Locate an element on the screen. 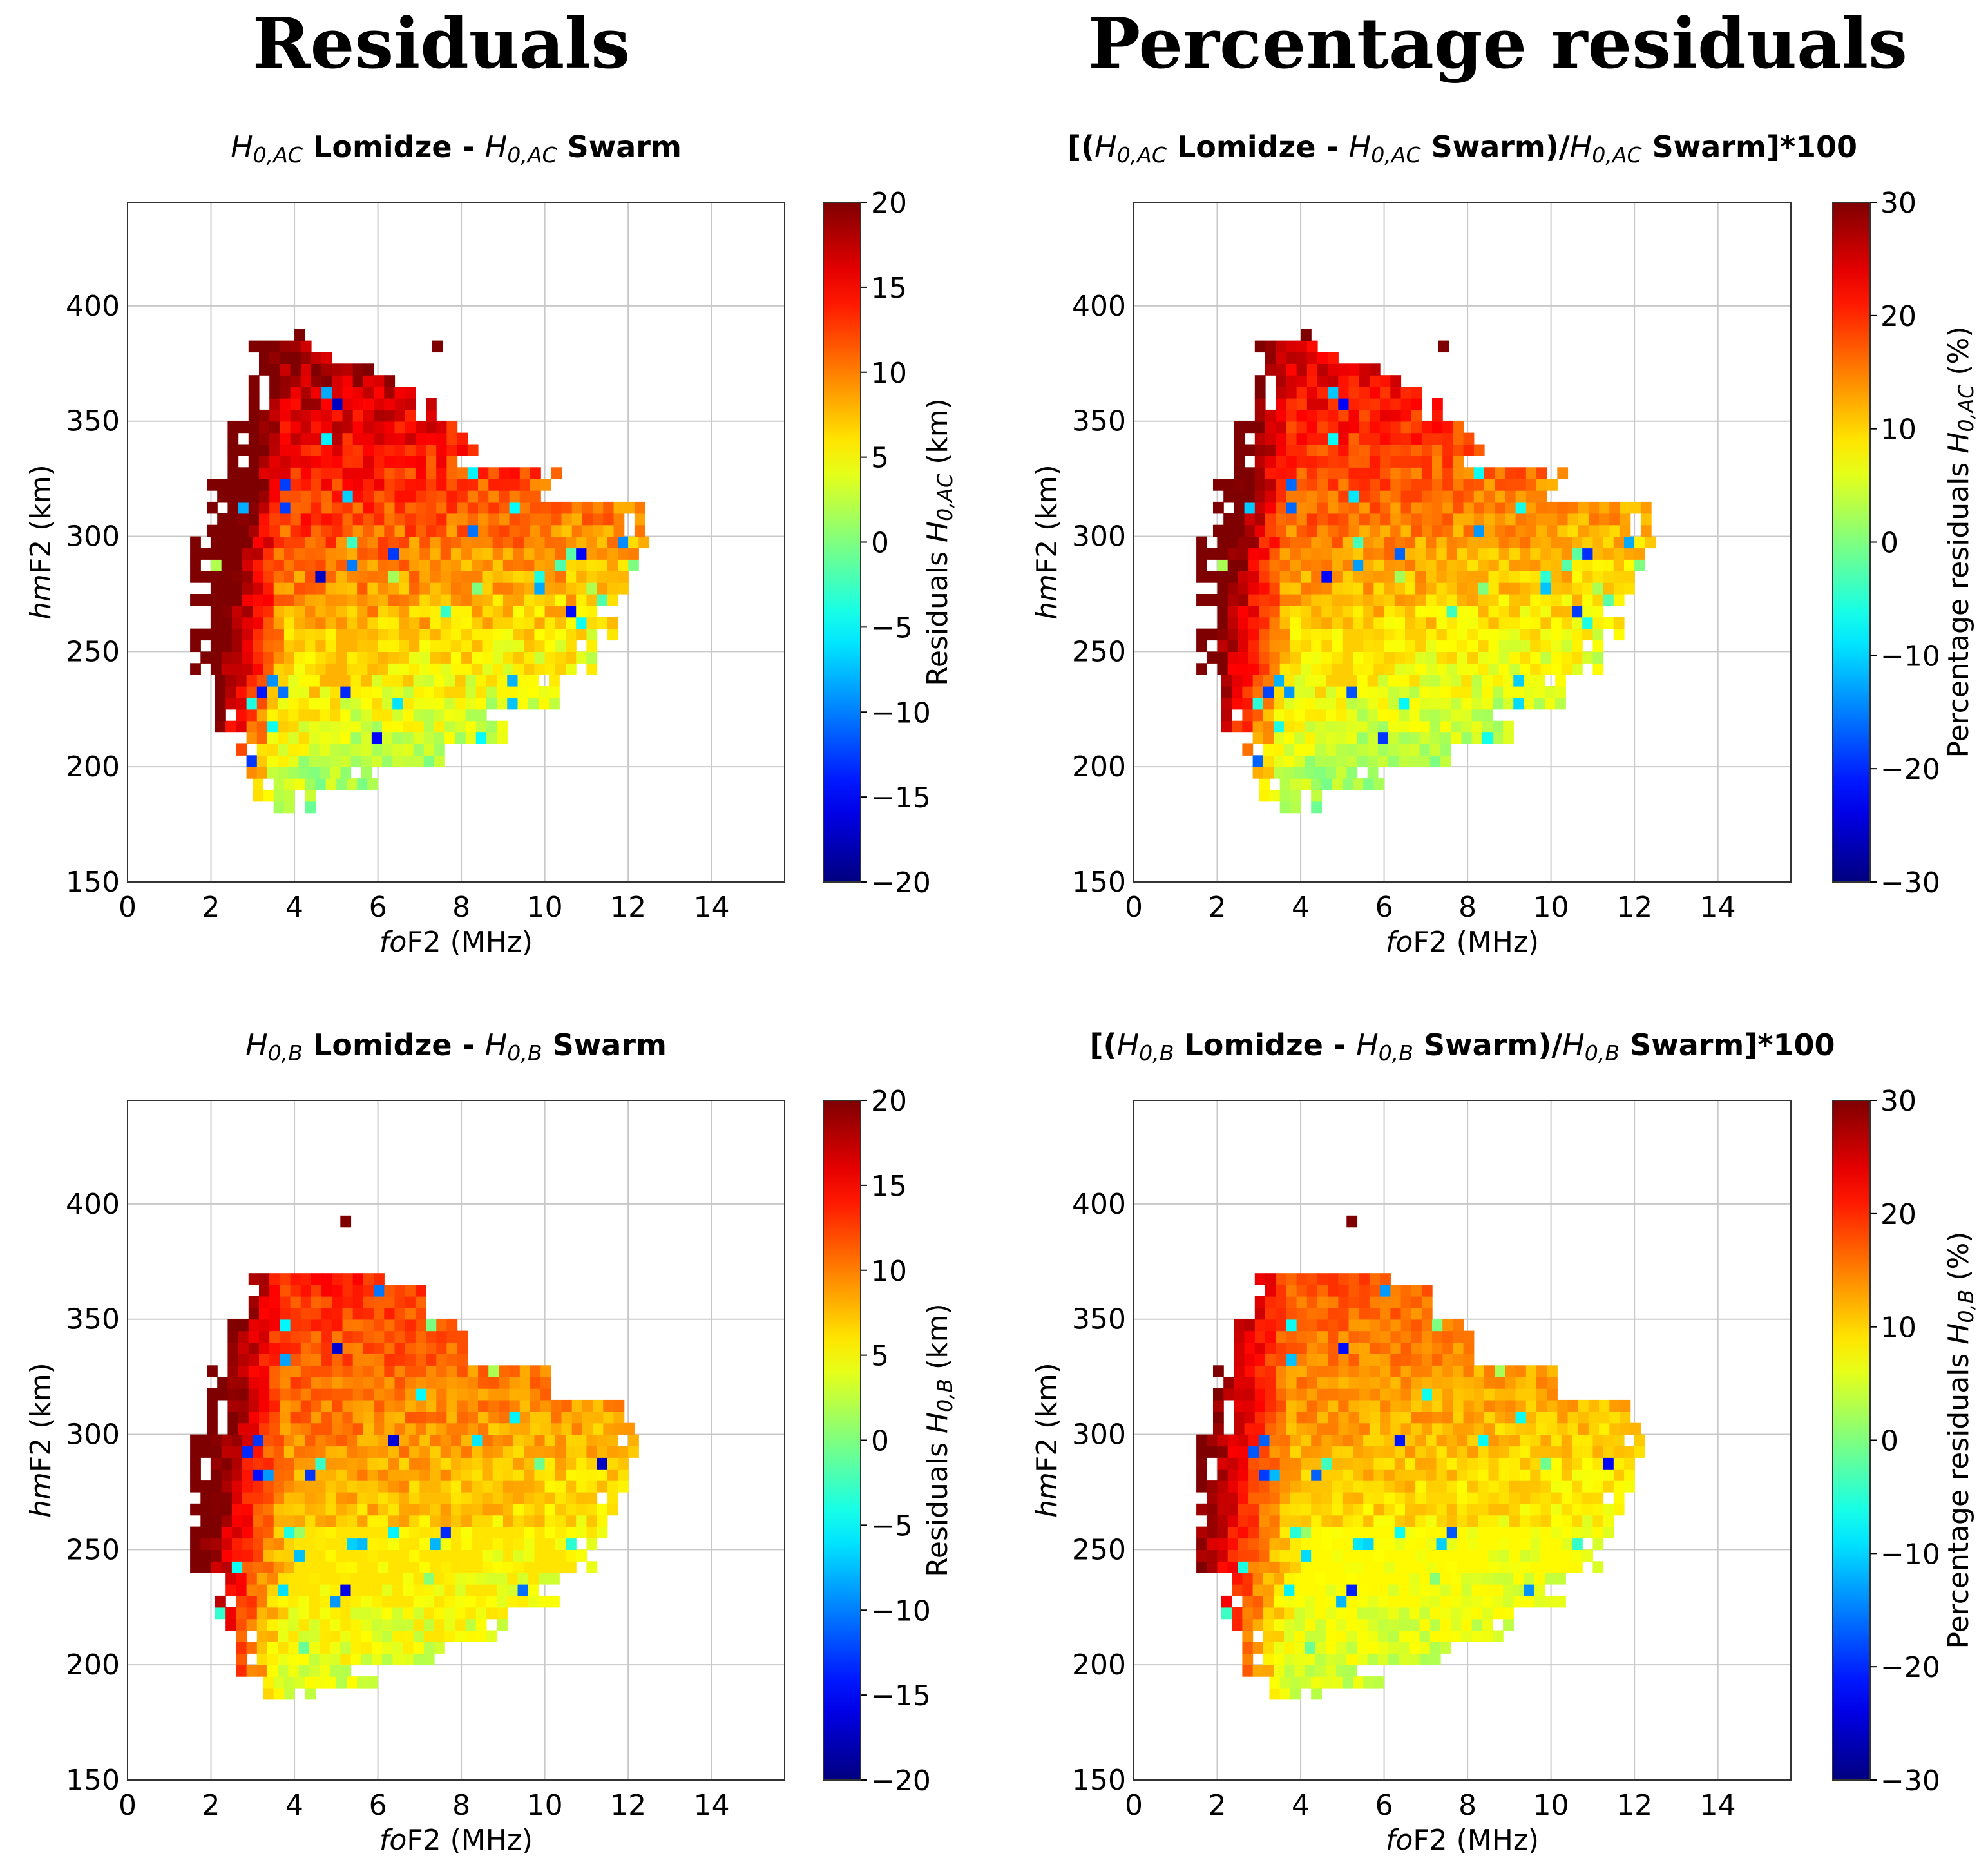  x-axis-label: foF2 (MHz) is located at coordinates (1462, 943).